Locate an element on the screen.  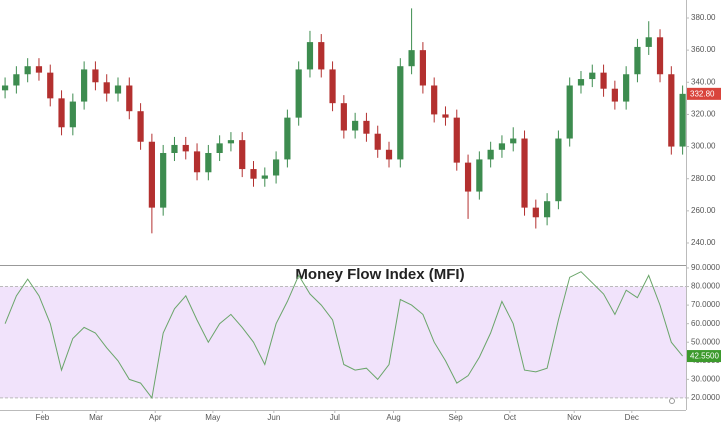
x-tick-label: Feb is located at coordinates (42, 417).